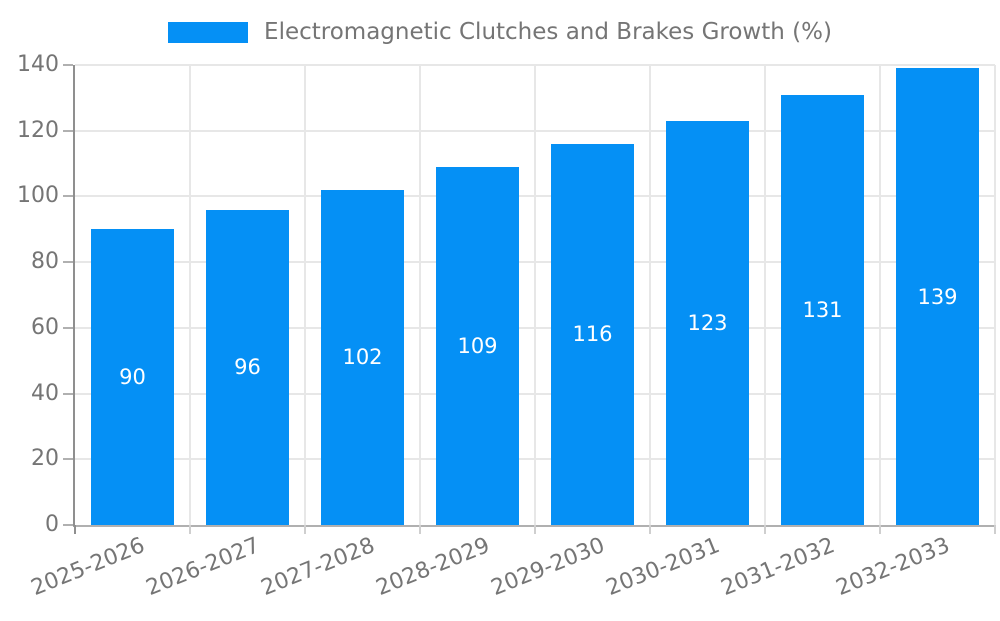 The image size is (1000, 621). What do you see at coordinates (52, 524) in the screenshot?
I see `y-tick-label: 0` at bounding box center [52, 524].